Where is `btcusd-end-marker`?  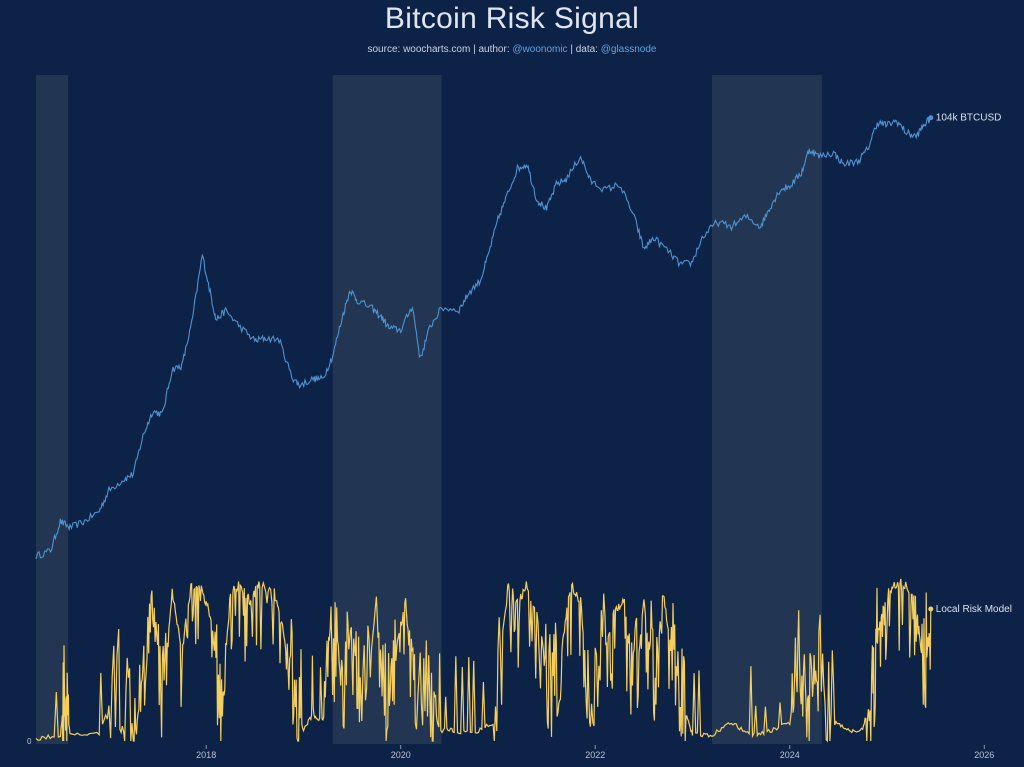 btcusd-end-marker is located at coordinates (931, 118).